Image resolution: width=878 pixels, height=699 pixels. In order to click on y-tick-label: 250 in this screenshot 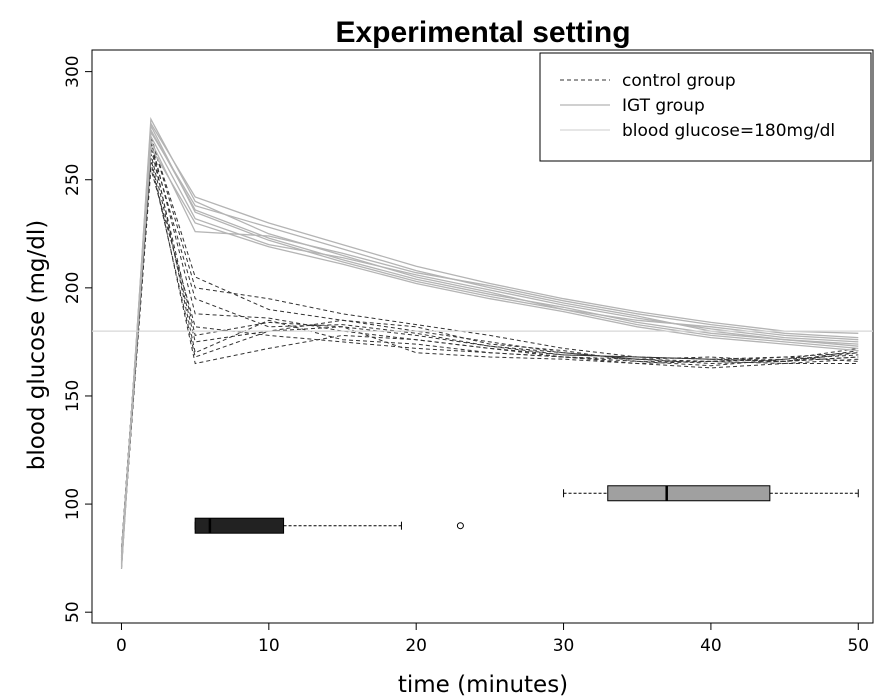, I will do `click(73, 180)`.